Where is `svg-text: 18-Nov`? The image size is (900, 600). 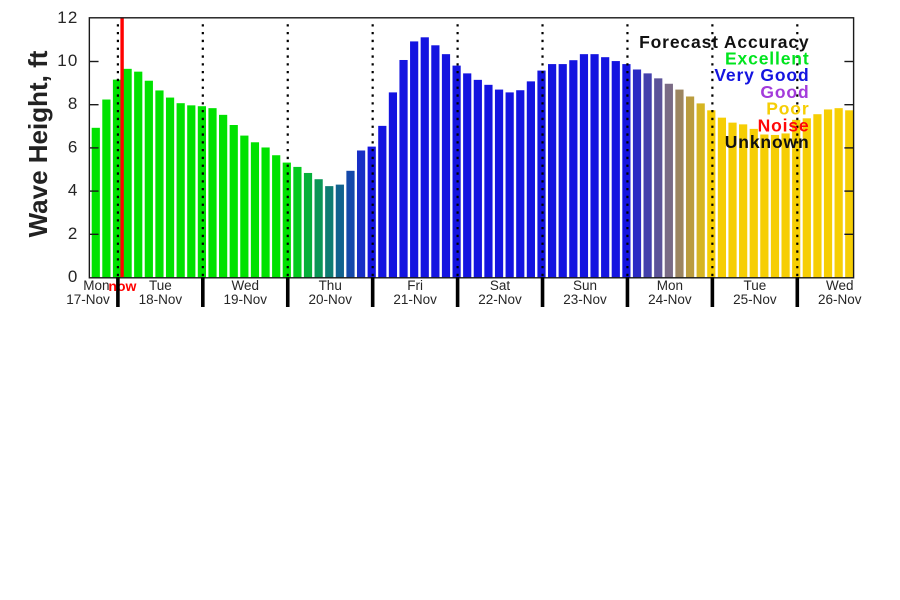
svg-text: 18-Nov is located at coordinates (161, 299).